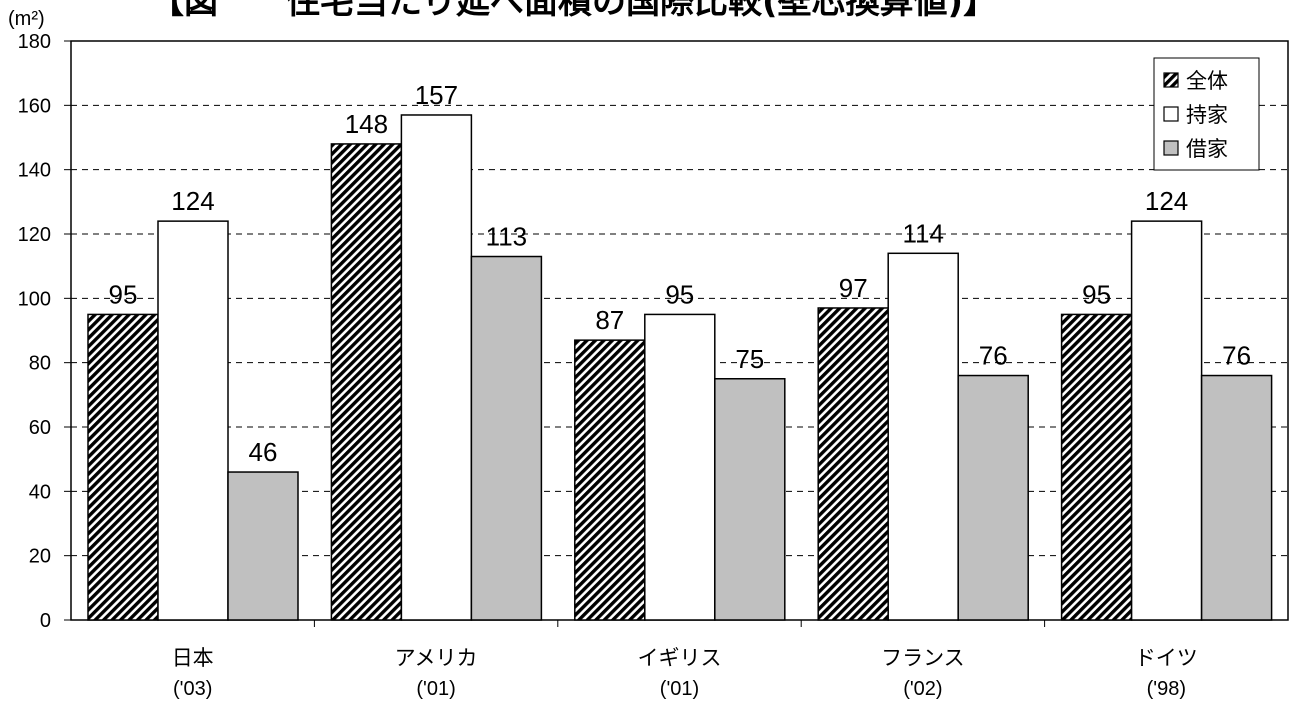 The image size is (1292, 704). What do you see at coordinates (34, 42) in the screenshot?
I see `y-tick-label: 180` at bounding box center [34, 42].